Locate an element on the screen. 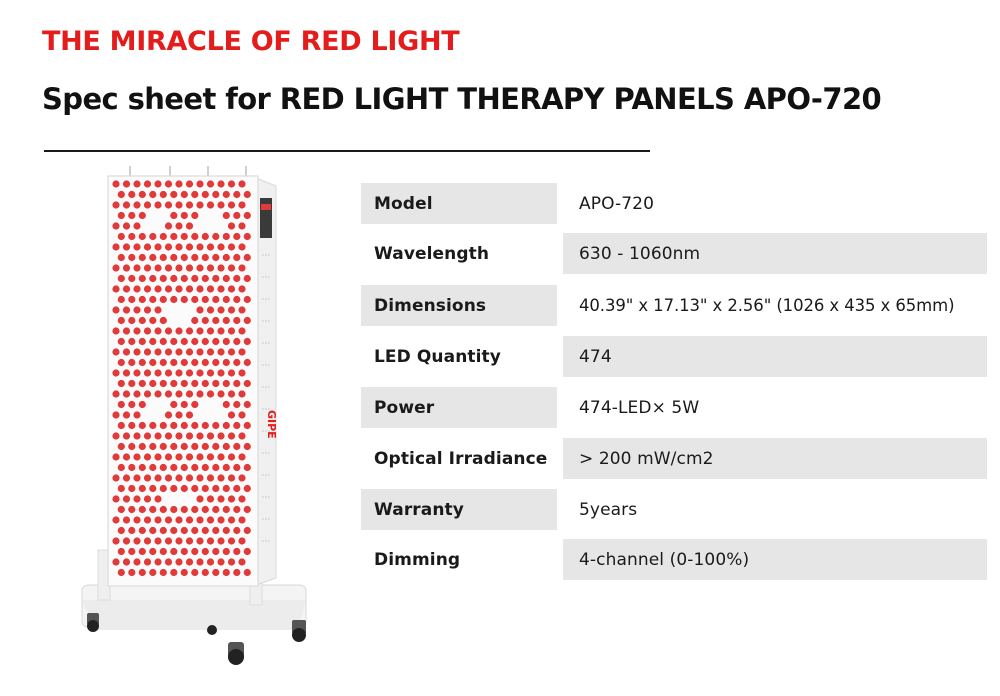  spec-label: Model is located at coordinates (459, 203).